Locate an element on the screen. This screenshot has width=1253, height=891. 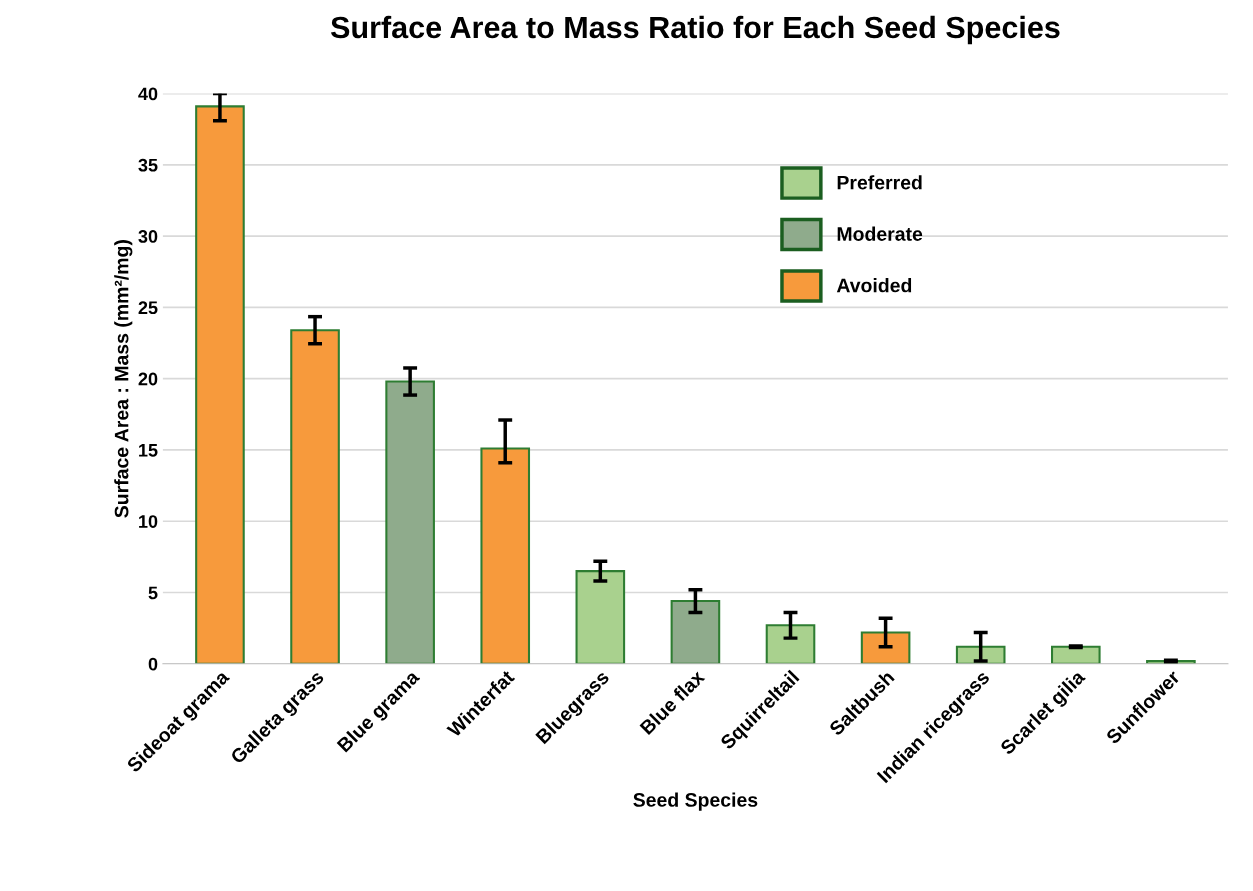
y-axis-title: Surface Area : Mass (mm²/mg) is located at coordinates (123, 379).